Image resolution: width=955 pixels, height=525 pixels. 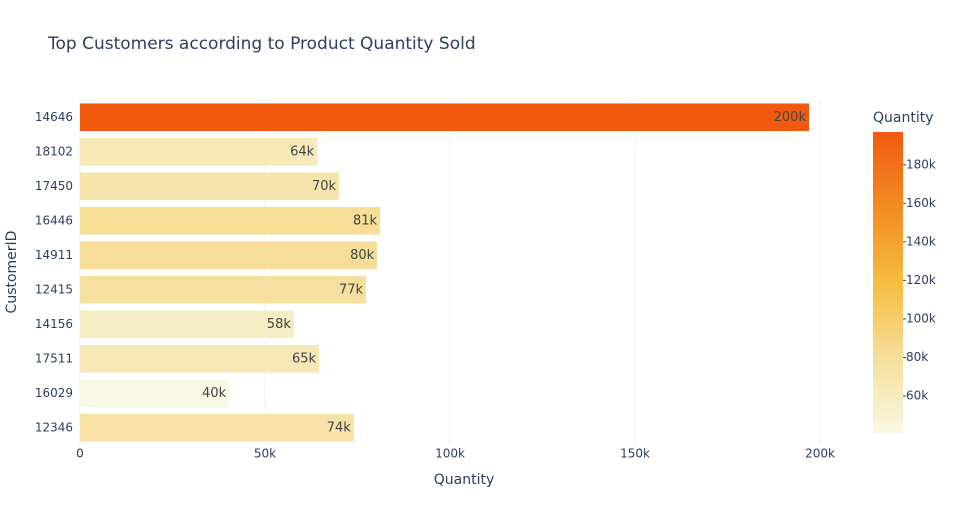 I want to click on y-tick-label: 14156, so click(x=54, y=324).